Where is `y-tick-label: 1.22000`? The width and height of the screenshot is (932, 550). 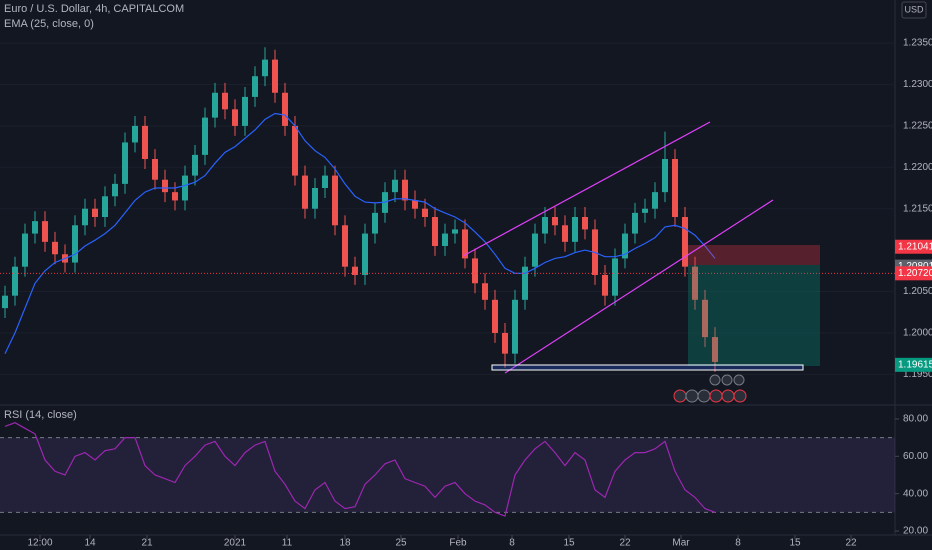 y-tick-label: 1.22000 is located at coordinates (917, 167).